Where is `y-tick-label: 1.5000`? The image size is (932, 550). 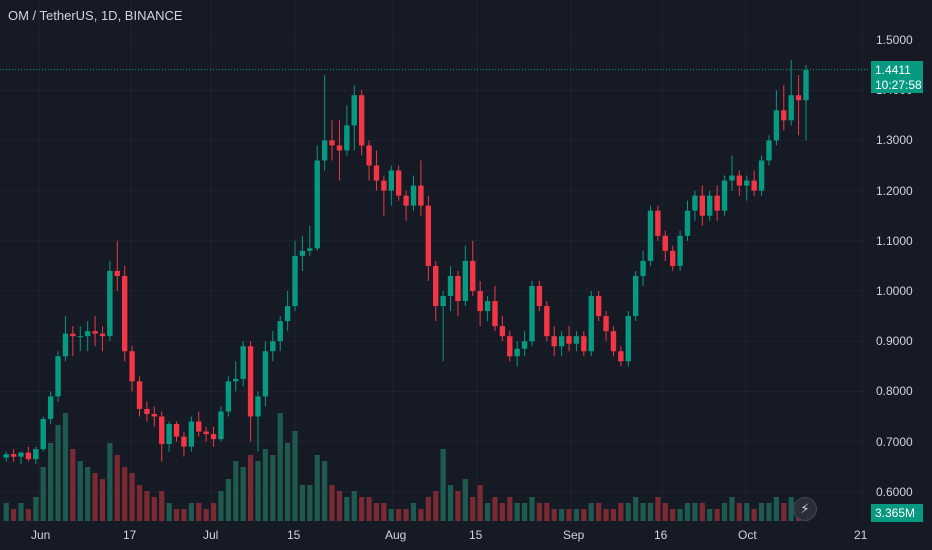
y-tick-label: 1.5000 is located at coordinates (894, 40).